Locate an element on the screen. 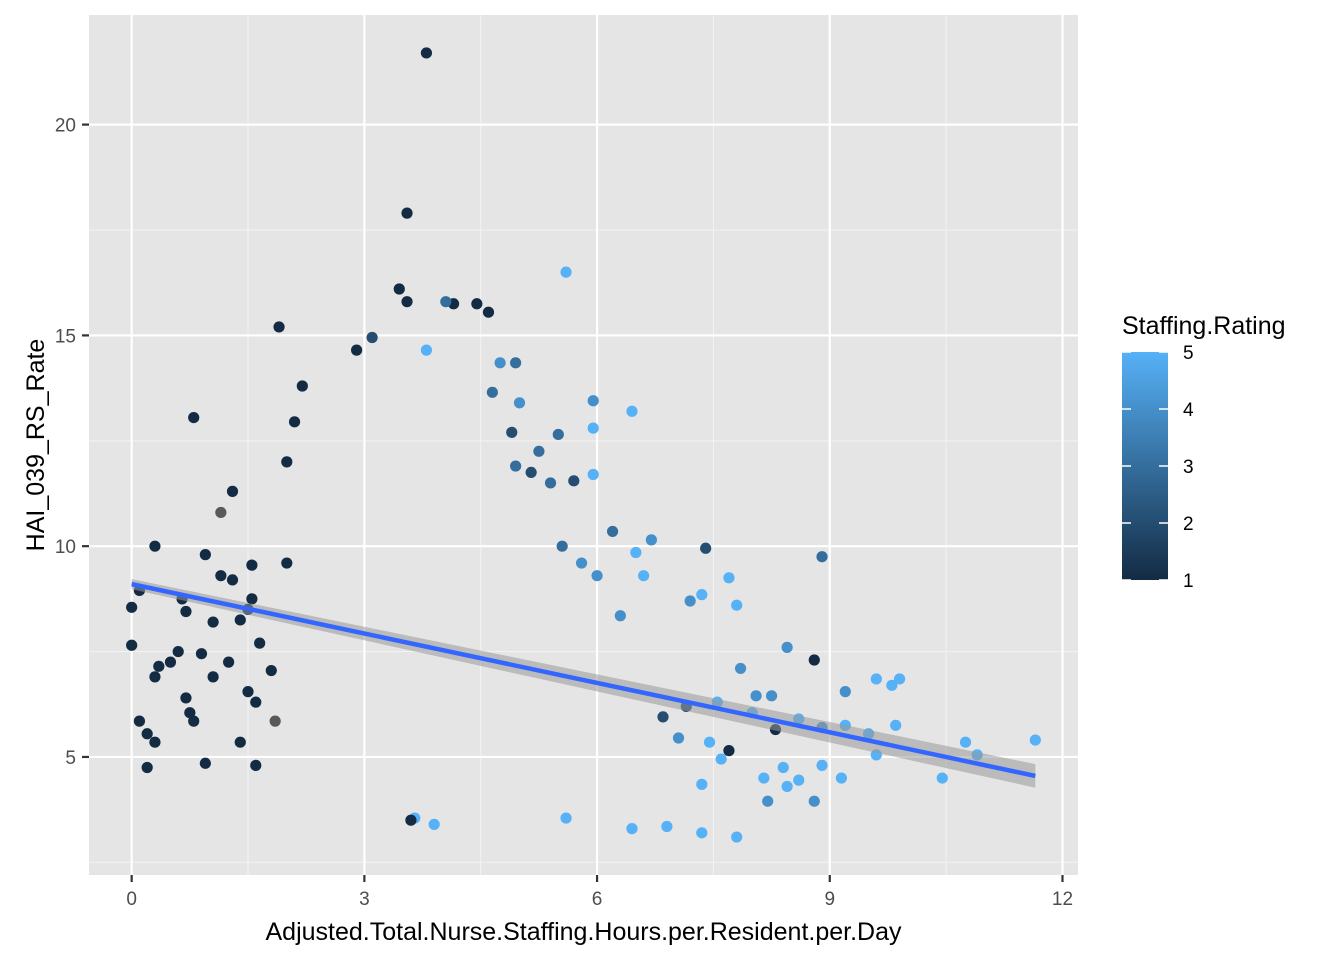 Image resolution: width=1344 pixels, height=960 pixels. x-tick-label: 9 is located at coordinates (829, 899).